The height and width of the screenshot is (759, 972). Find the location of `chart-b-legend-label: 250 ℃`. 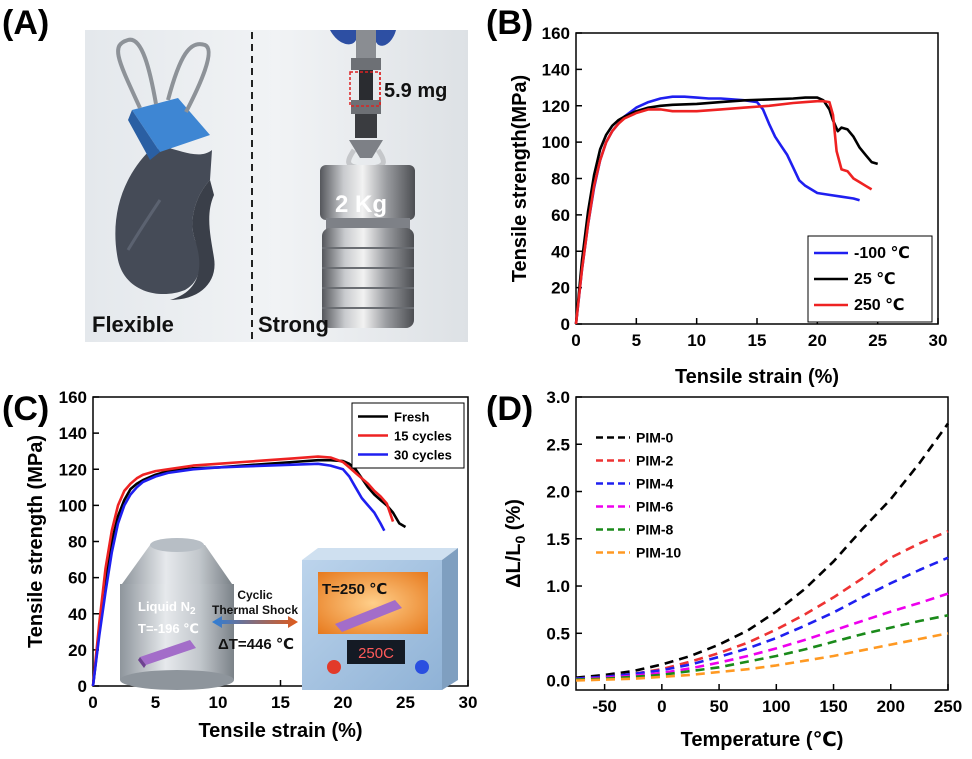

chart-b-legend-label: 250 ℃ is located at coordinates (879, 305).